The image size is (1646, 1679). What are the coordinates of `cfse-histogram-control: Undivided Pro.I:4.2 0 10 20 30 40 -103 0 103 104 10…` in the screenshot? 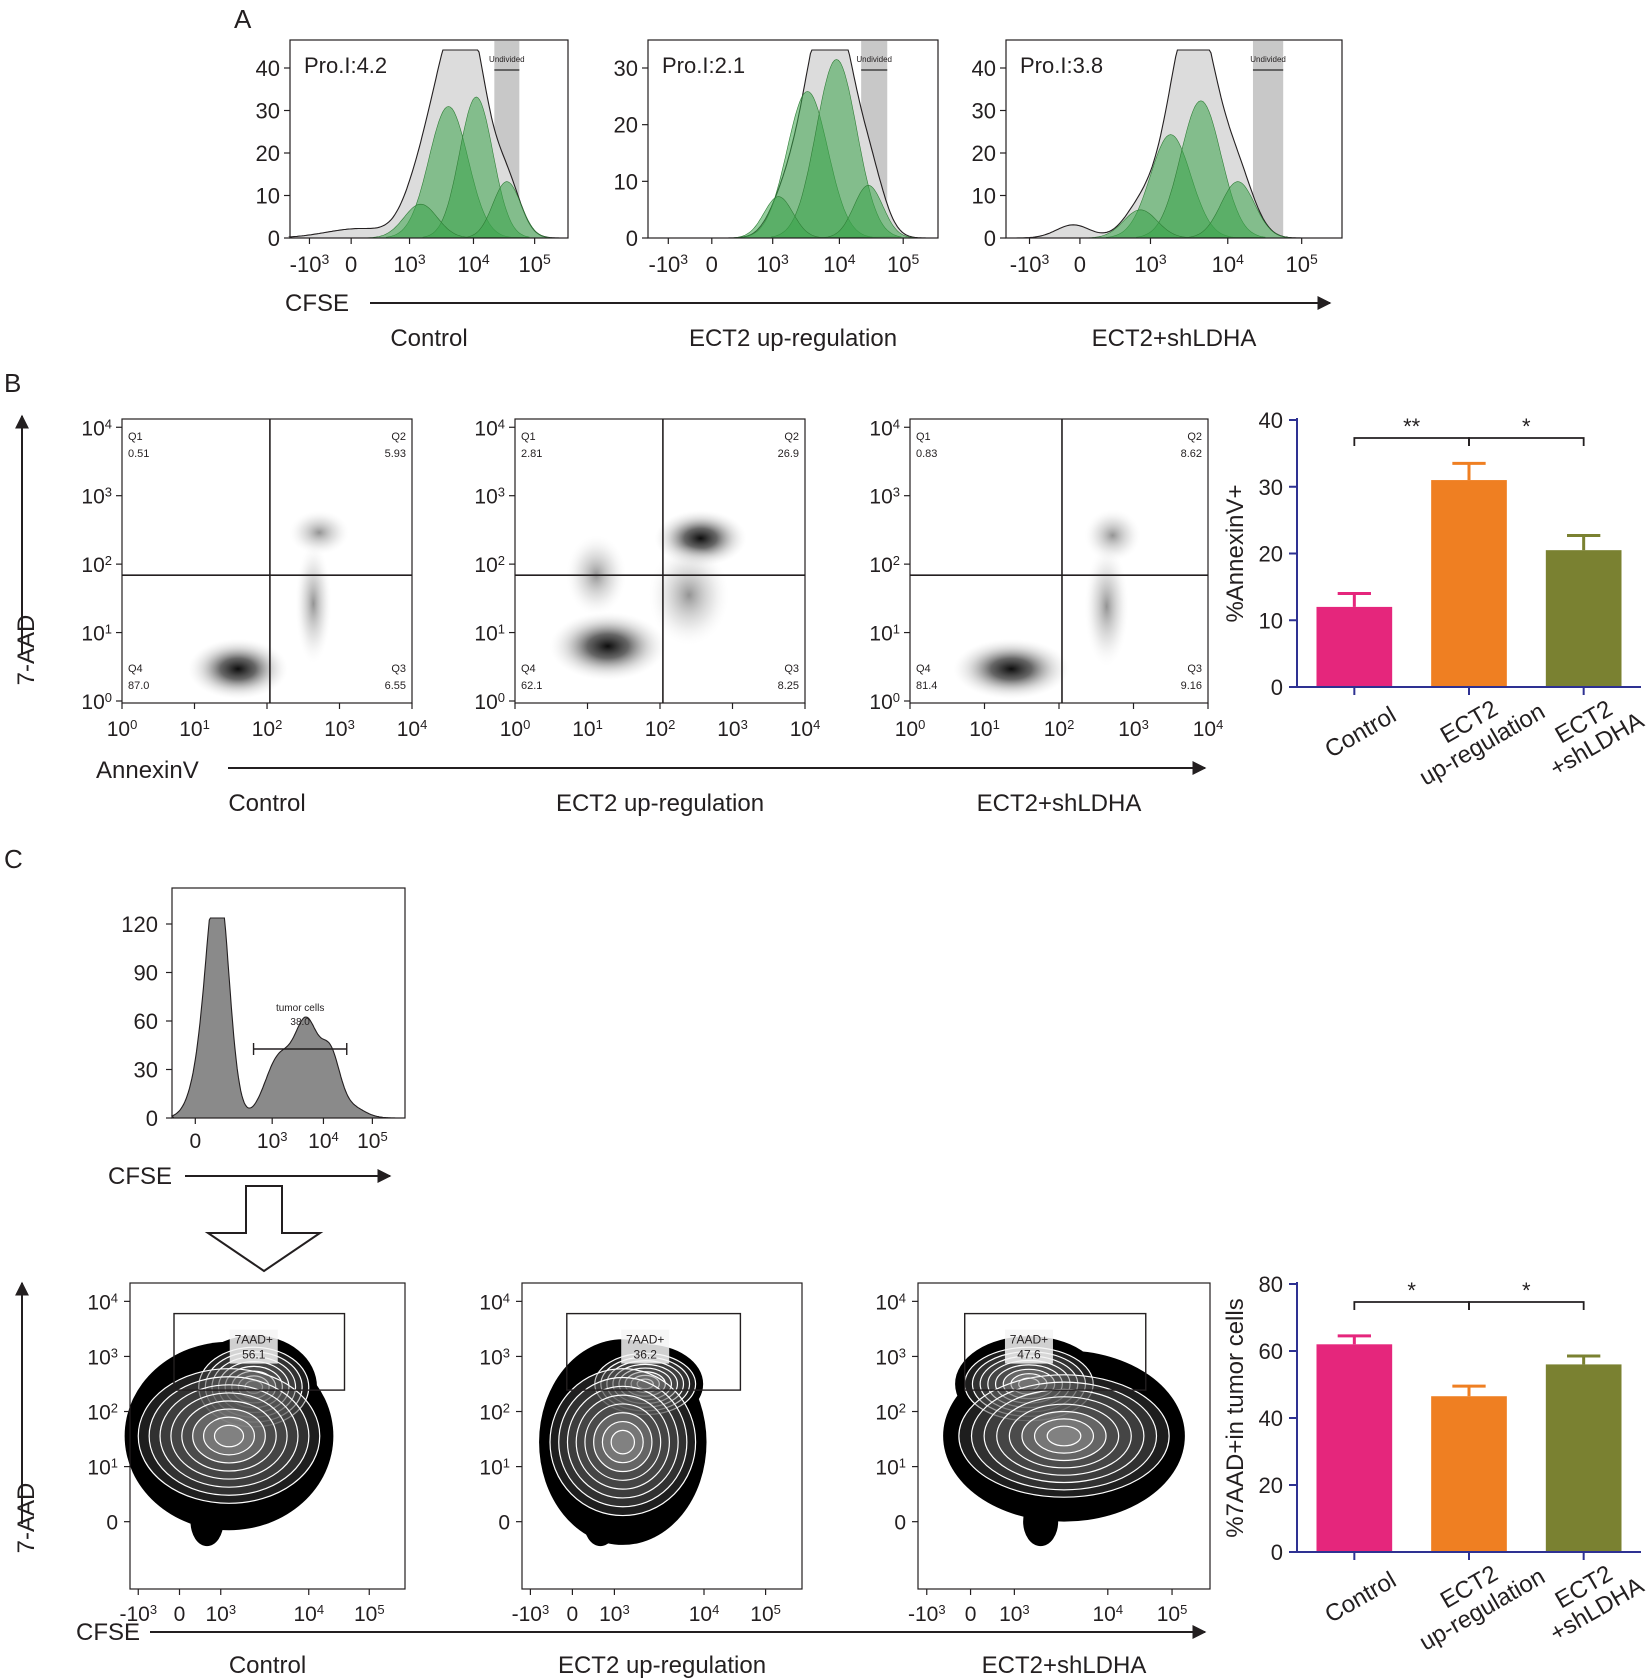 It's located at (412, 195).